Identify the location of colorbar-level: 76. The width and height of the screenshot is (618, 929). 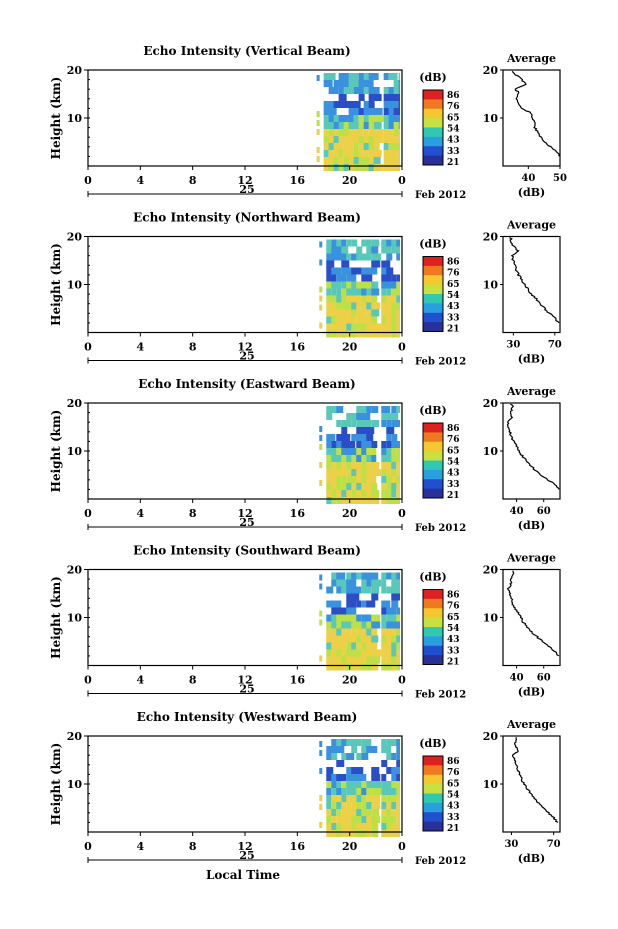
(453, 773).